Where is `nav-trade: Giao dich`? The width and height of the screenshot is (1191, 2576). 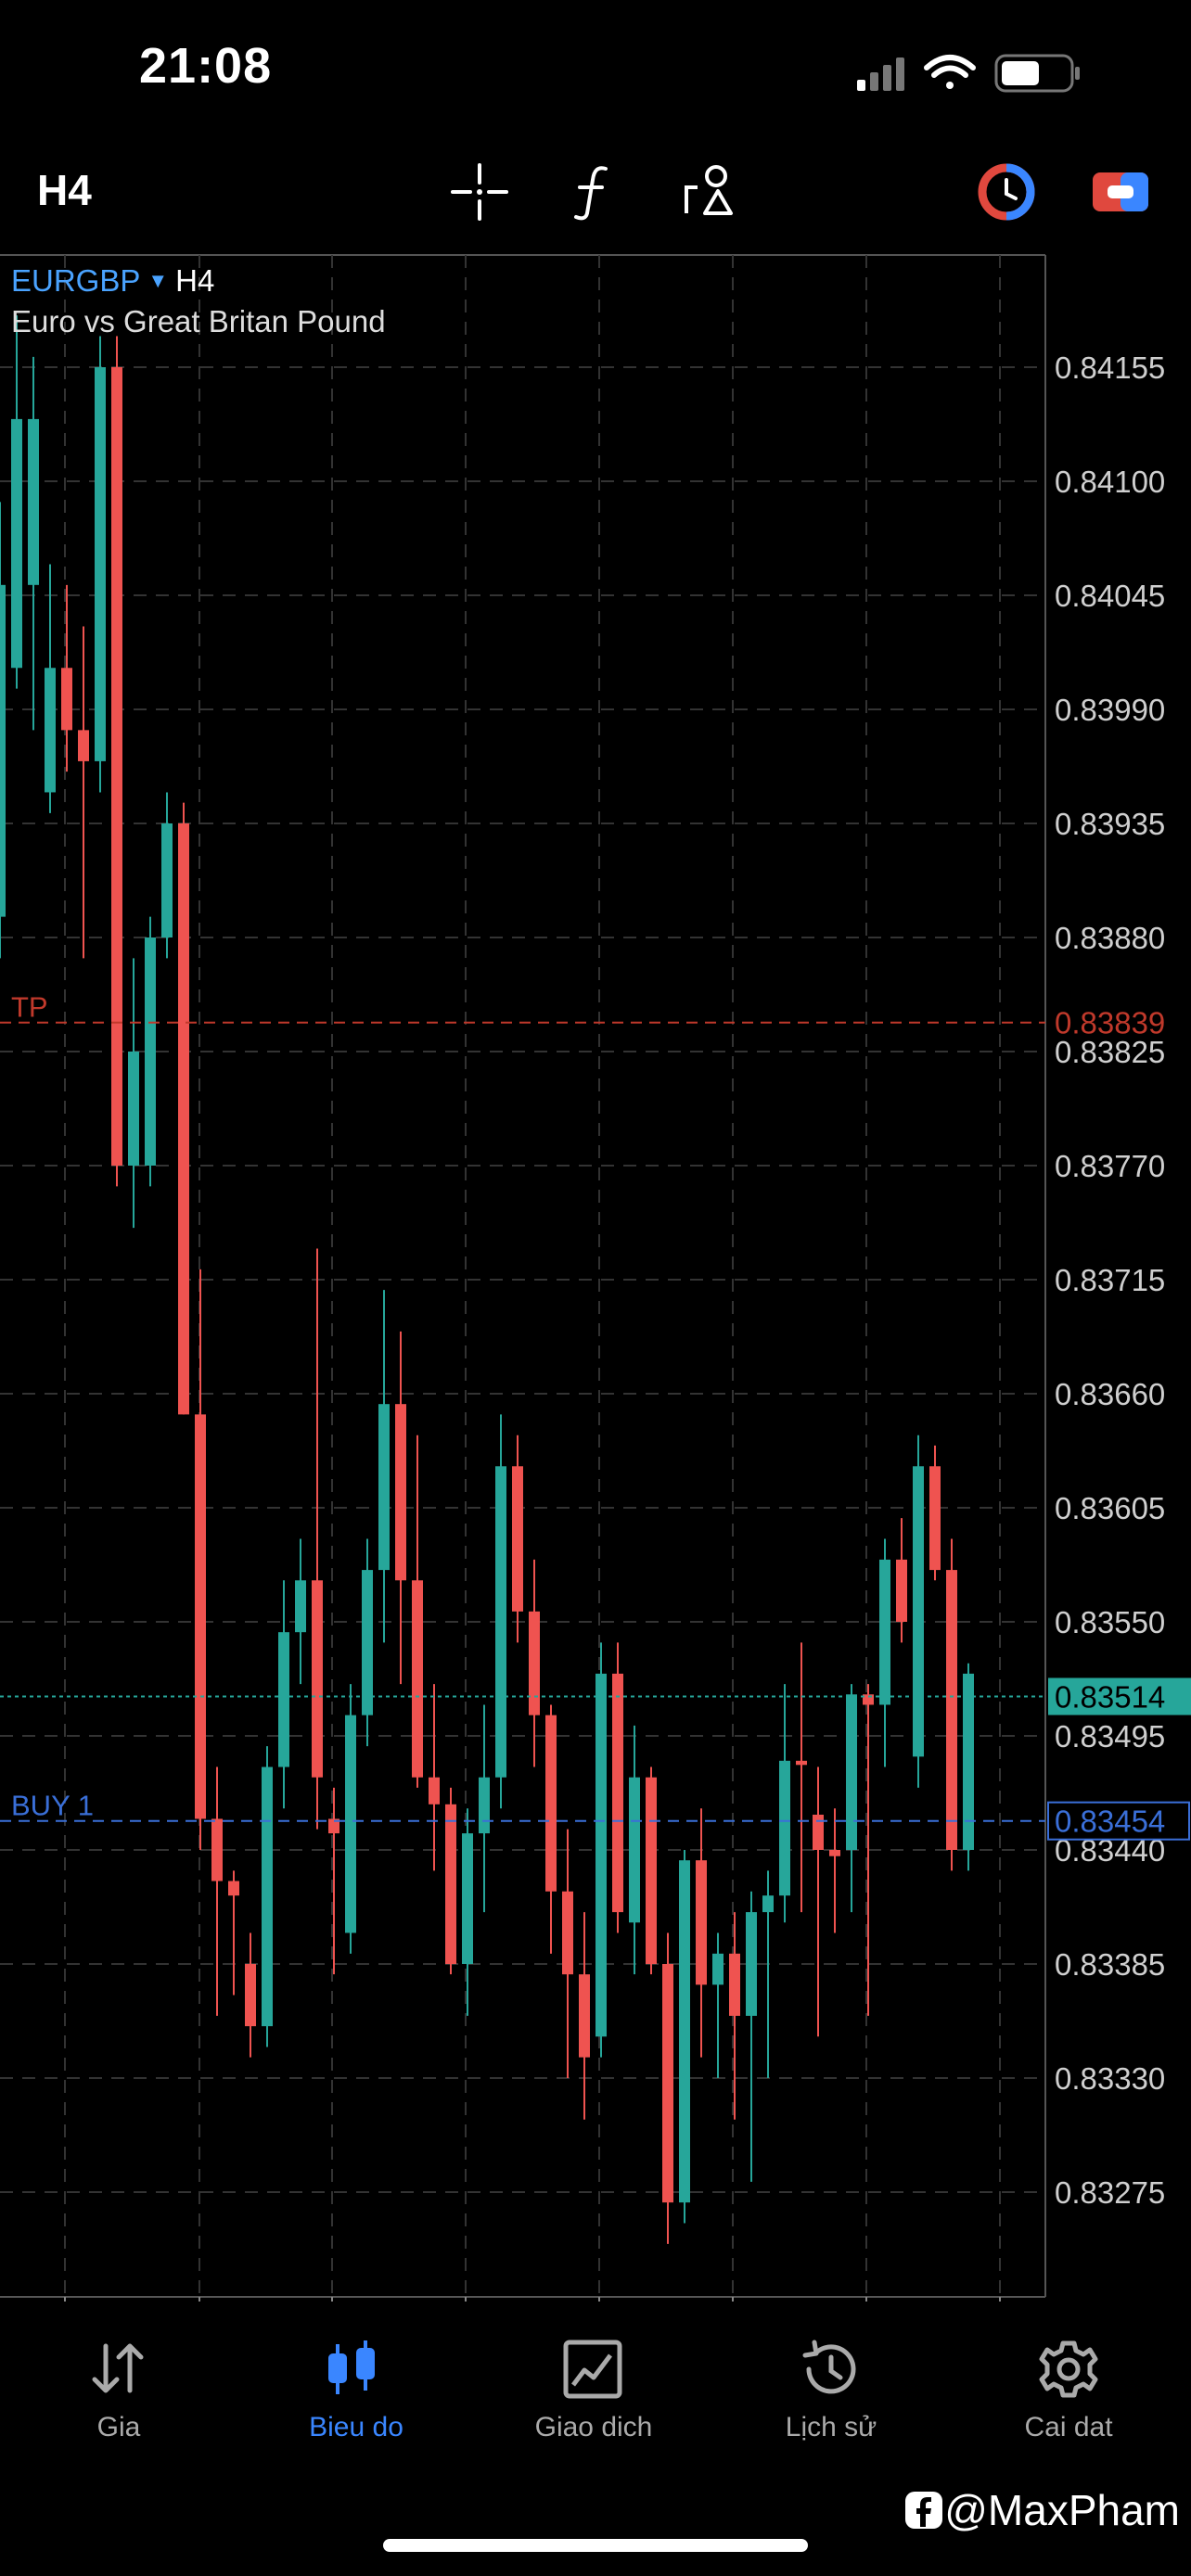
nav-trade: Giao dich is located at coordinates (593, 2390).